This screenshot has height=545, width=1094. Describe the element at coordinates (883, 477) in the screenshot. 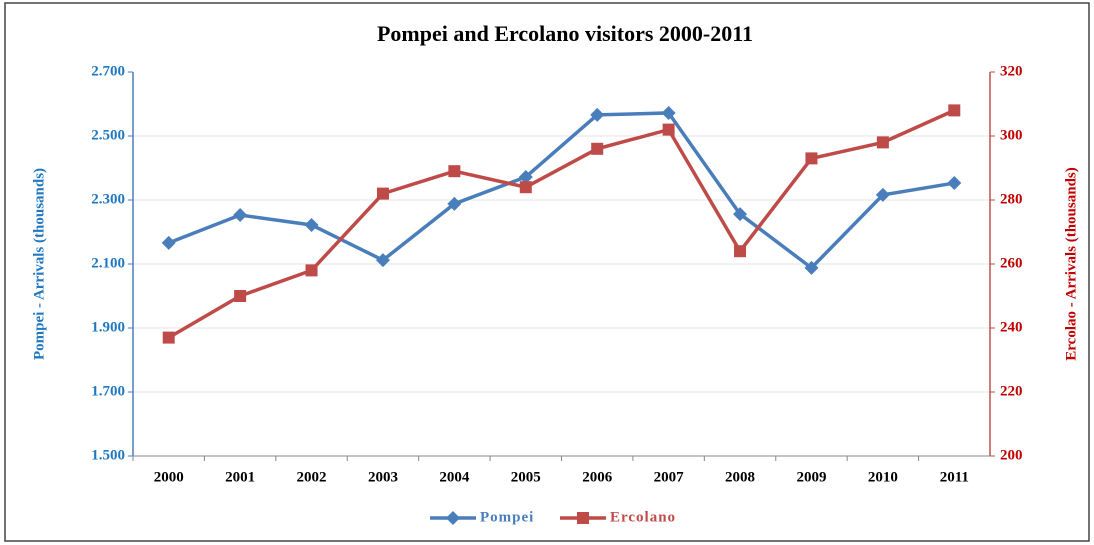

I see `x-tick-label: 2010` at that location.